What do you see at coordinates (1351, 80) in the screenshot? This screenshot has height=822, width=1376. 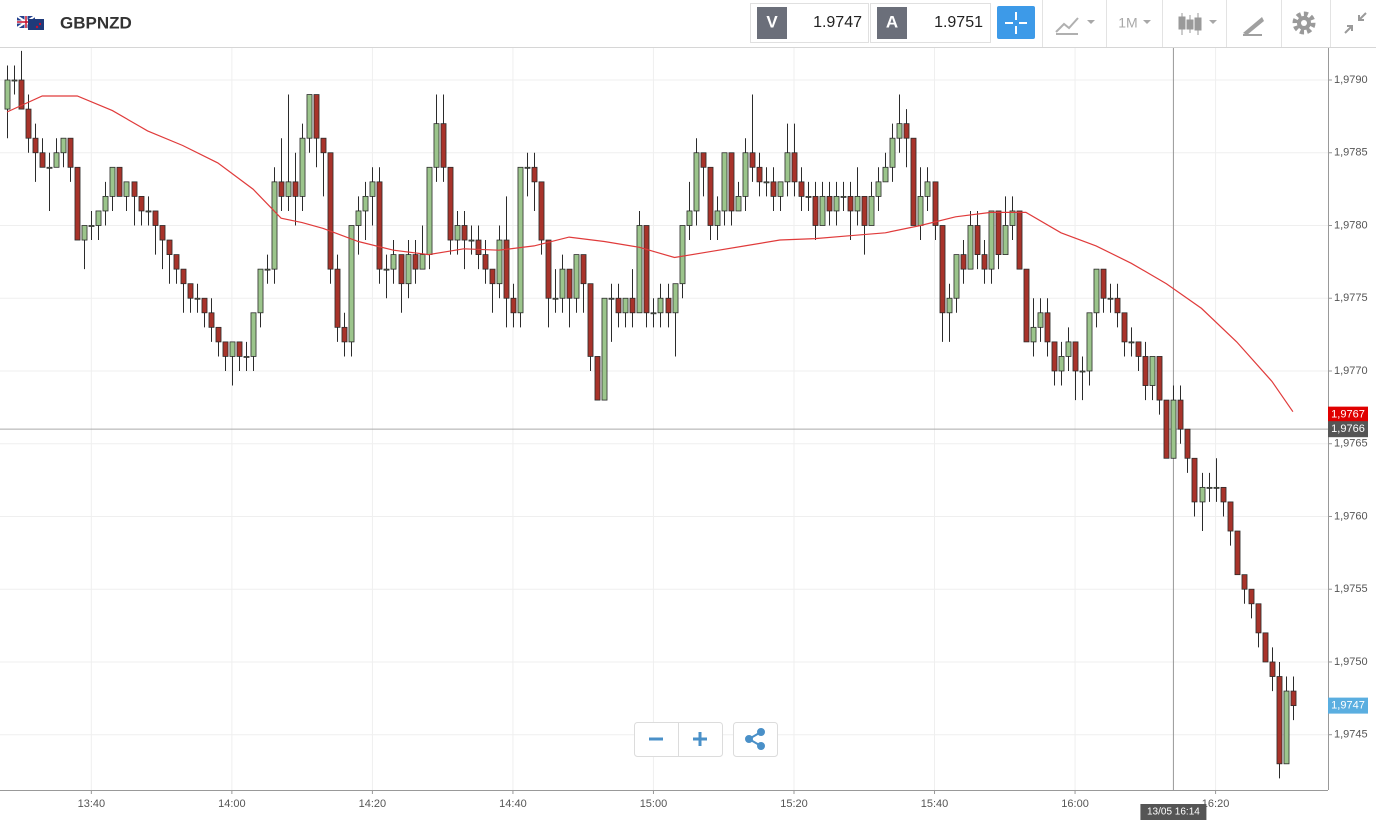 I see `y-tick-label: 1,9790` at bounding box center [1351, 80].